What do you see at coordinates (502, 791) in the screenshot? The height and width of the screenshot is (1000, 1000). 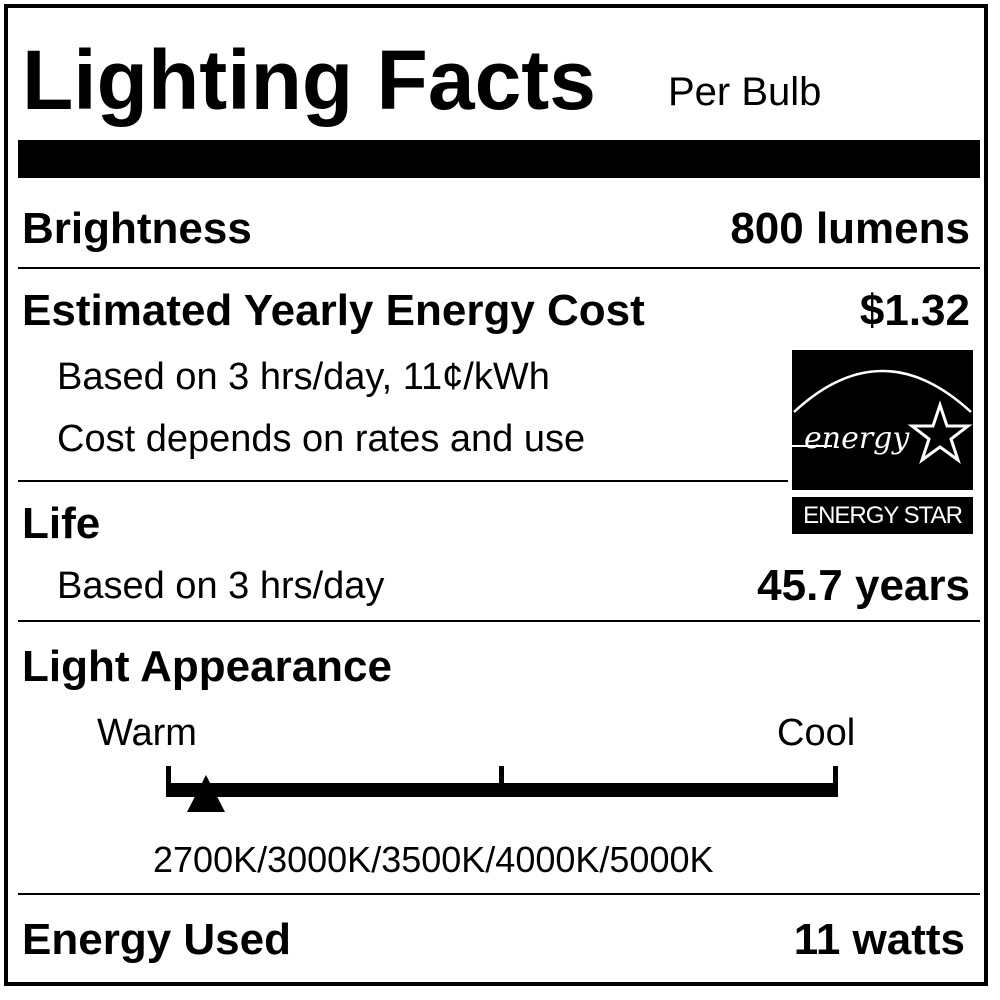 I see `color-temperature-scale` at bounding box center [502, 791].